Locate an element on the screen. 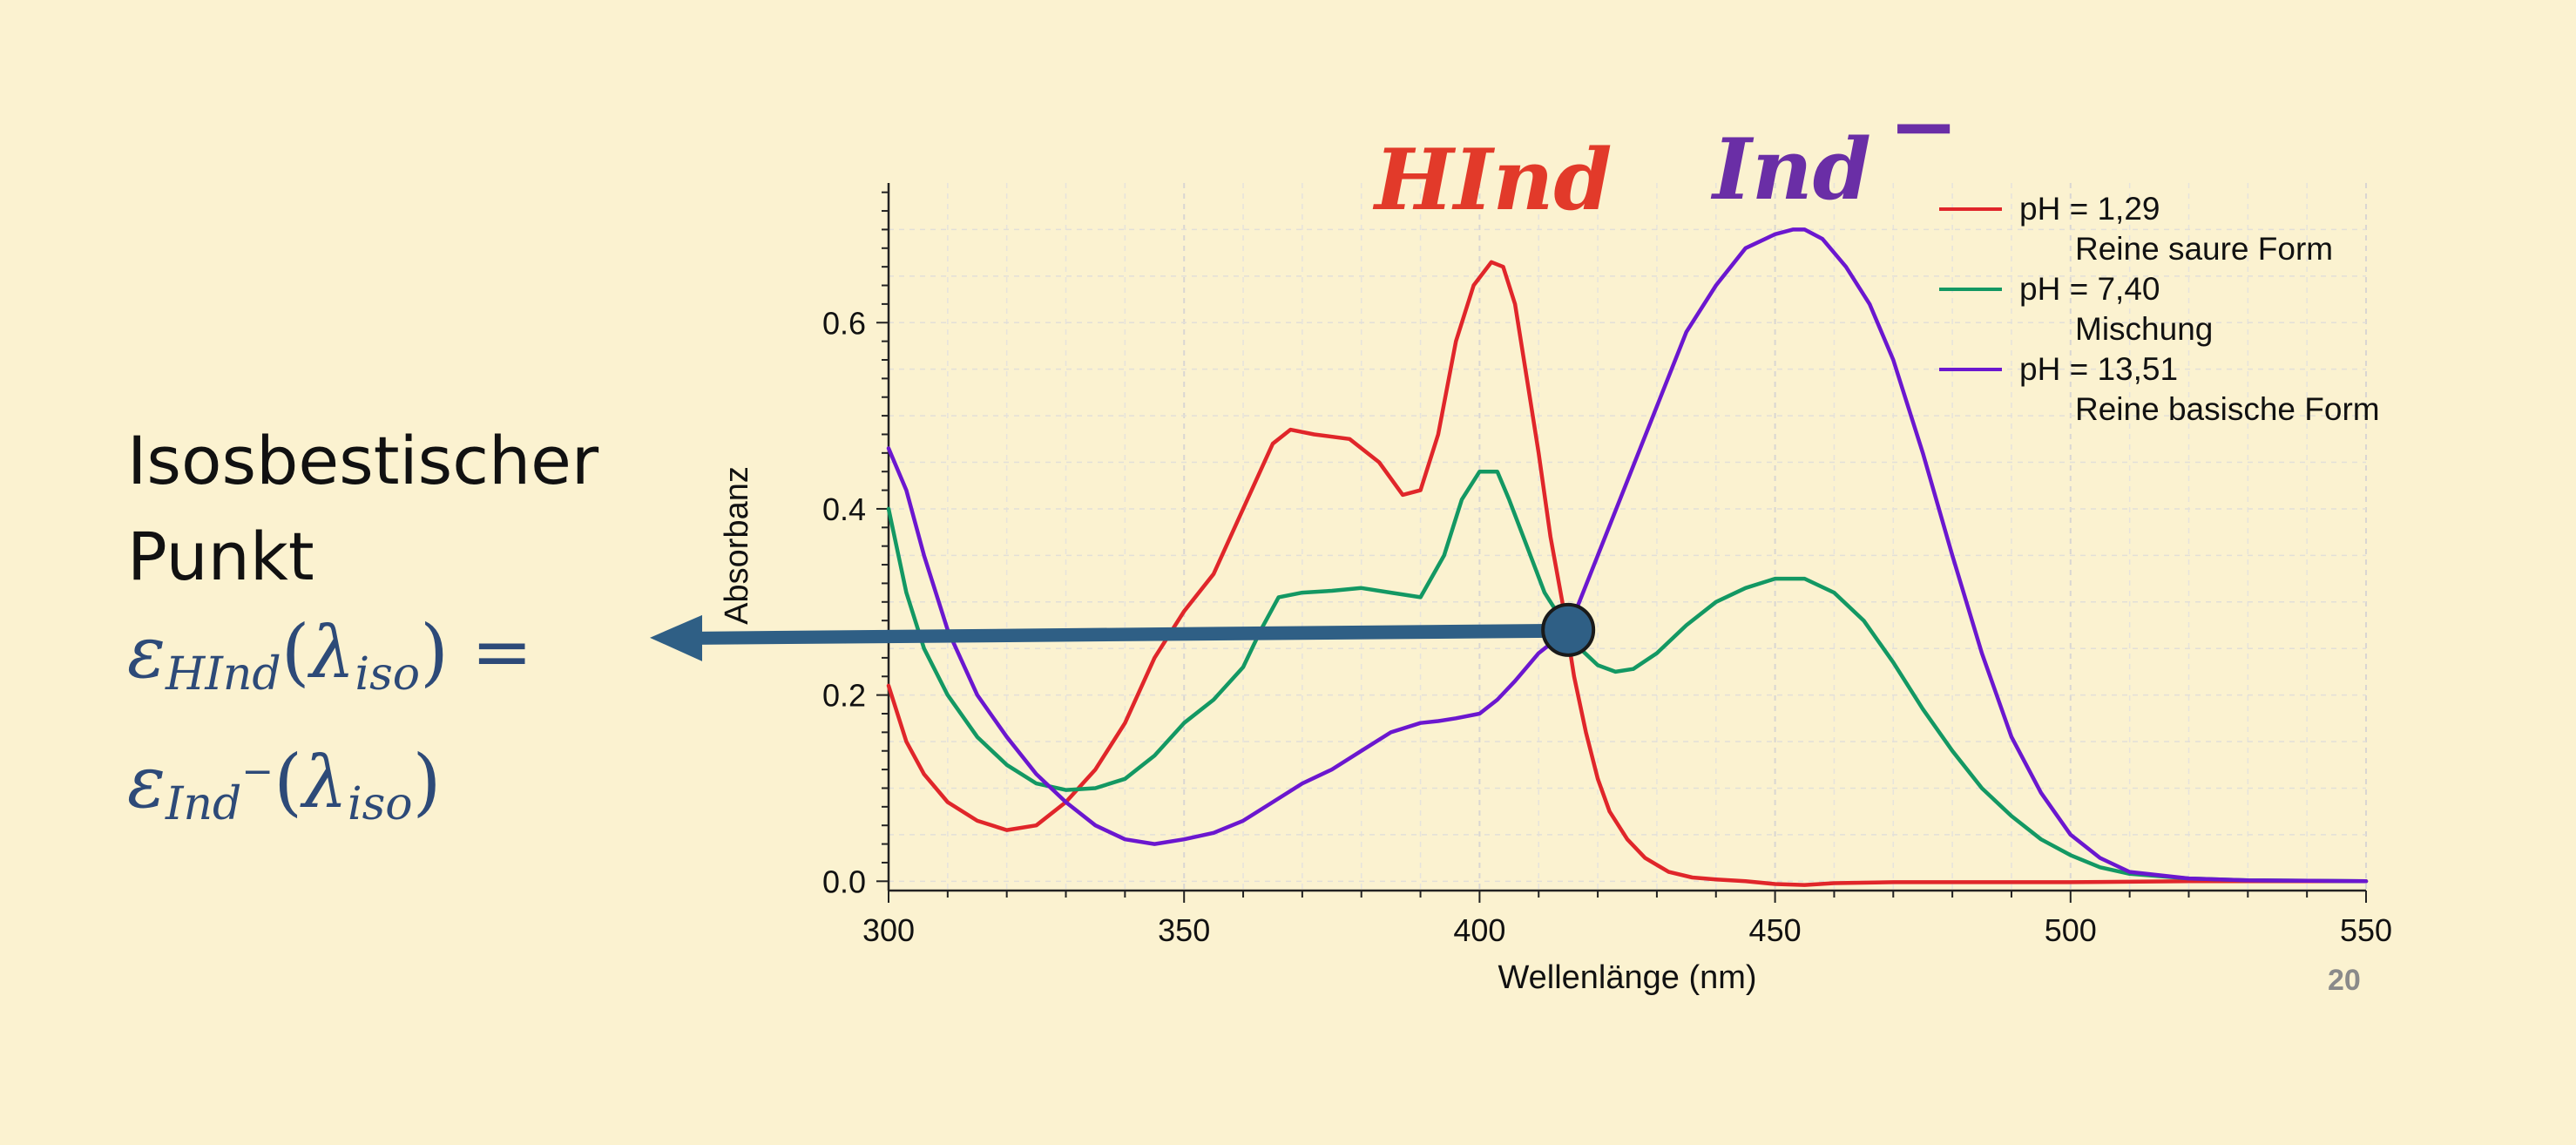 This screenshot has height=1145, width=2576. paren-close: ) is located at coordinates (434, 651).